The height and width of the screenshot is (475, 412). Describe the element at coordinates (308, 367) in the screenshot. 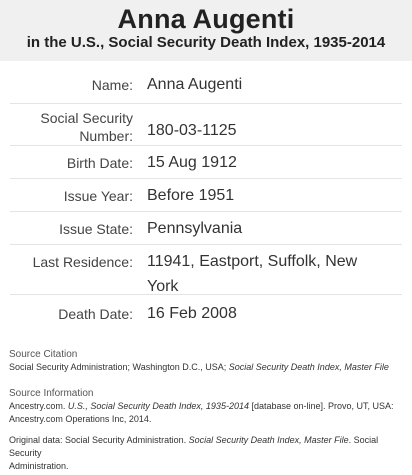

I see `source-citation-italic: Social Security Death Index, Master File` at that location.